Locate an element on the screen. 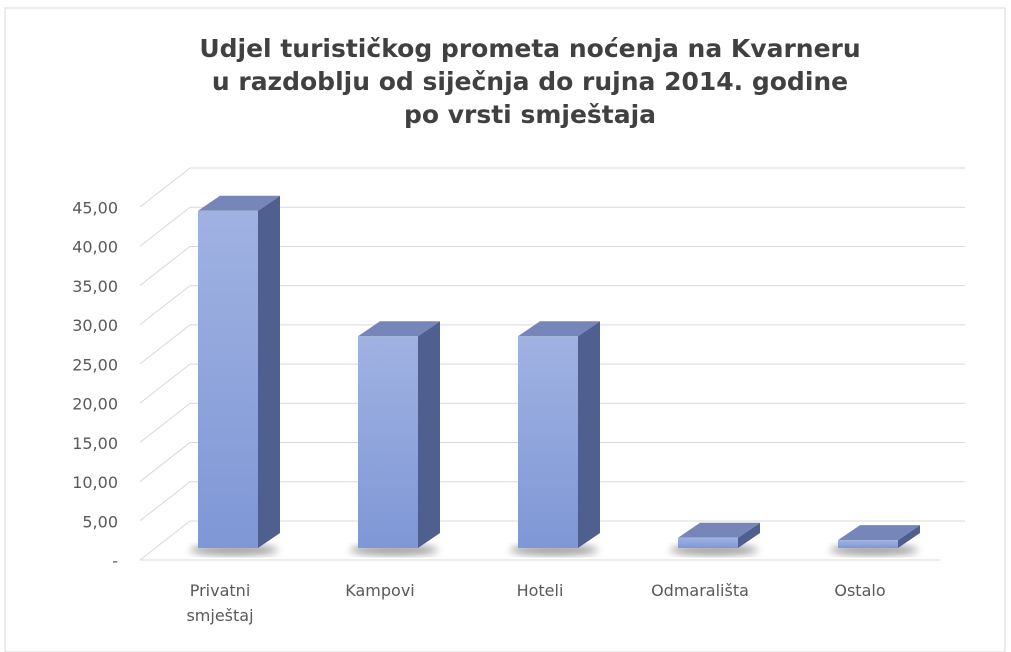 The height and width of the screenshot is (652, 1011). y-tick-label: 35,00 is located at coordinates (95, 286).